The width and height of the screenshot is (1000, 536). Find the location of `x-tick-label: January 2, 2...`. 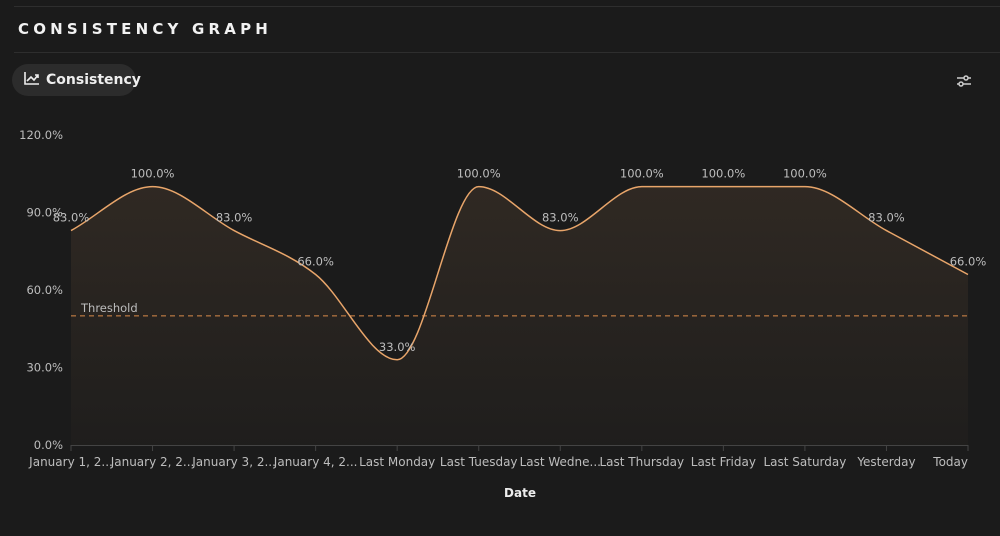

x-tick-label: January 2, 2... is located at coordinates (152, 462).